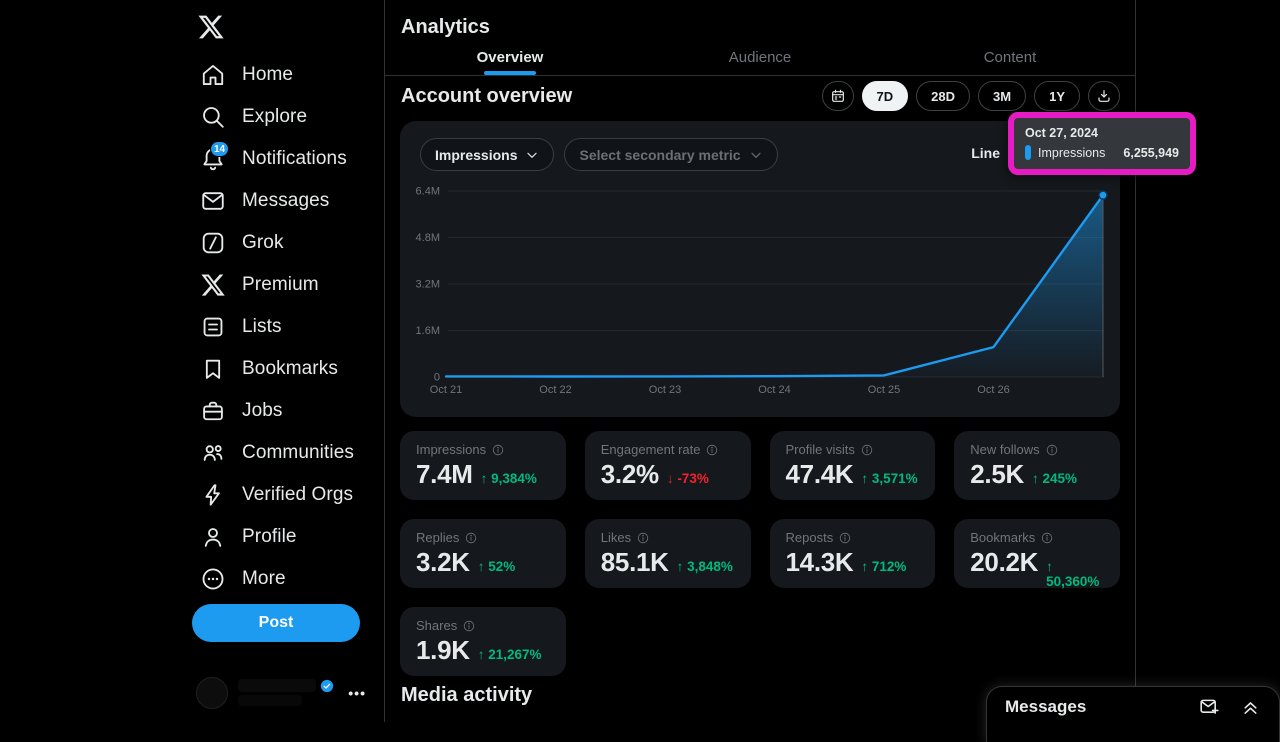 The height and width of the screenshot is (742, 1280). I want to click on tab-overview: Overview, so click(510, 57).